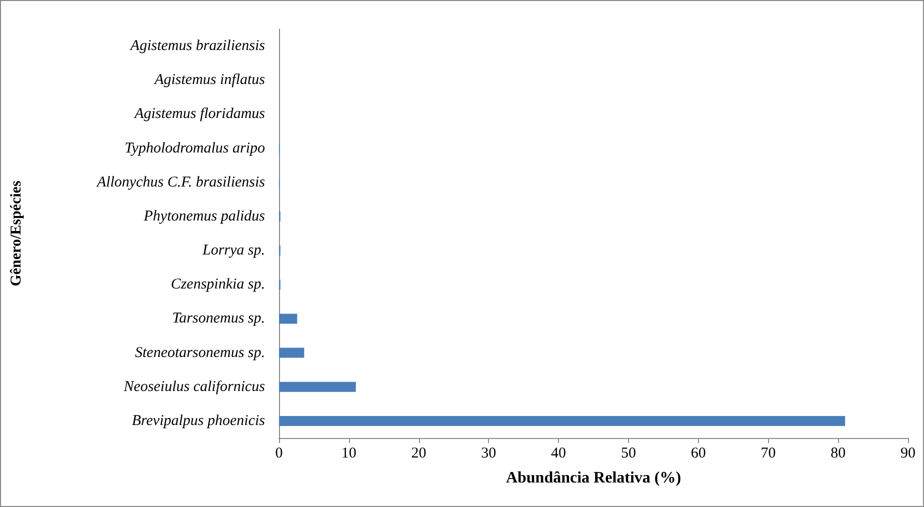  I want to click on y-tick-label: Lorrya sp., so click(233, 250).